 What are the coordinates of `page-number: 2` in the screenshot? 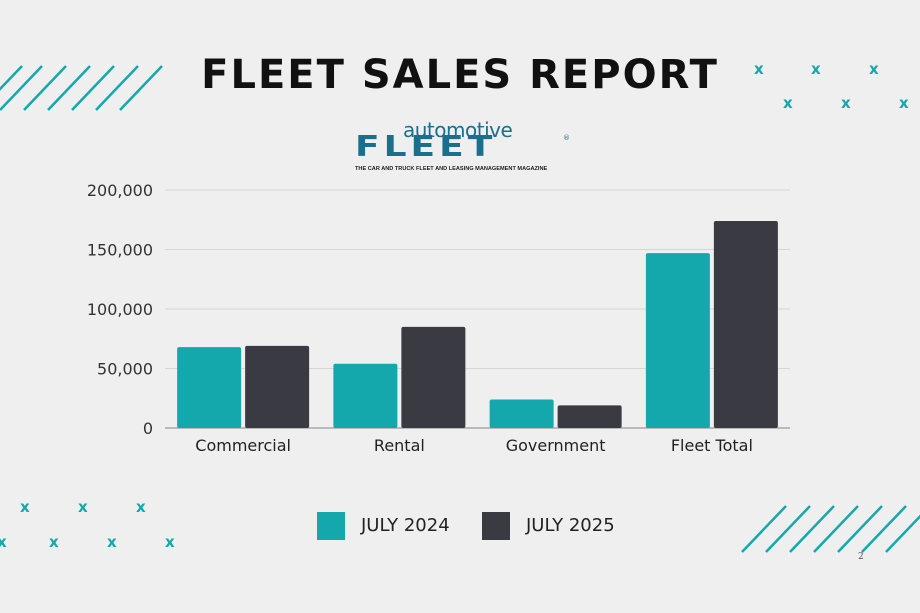 It's located at (861, 557).